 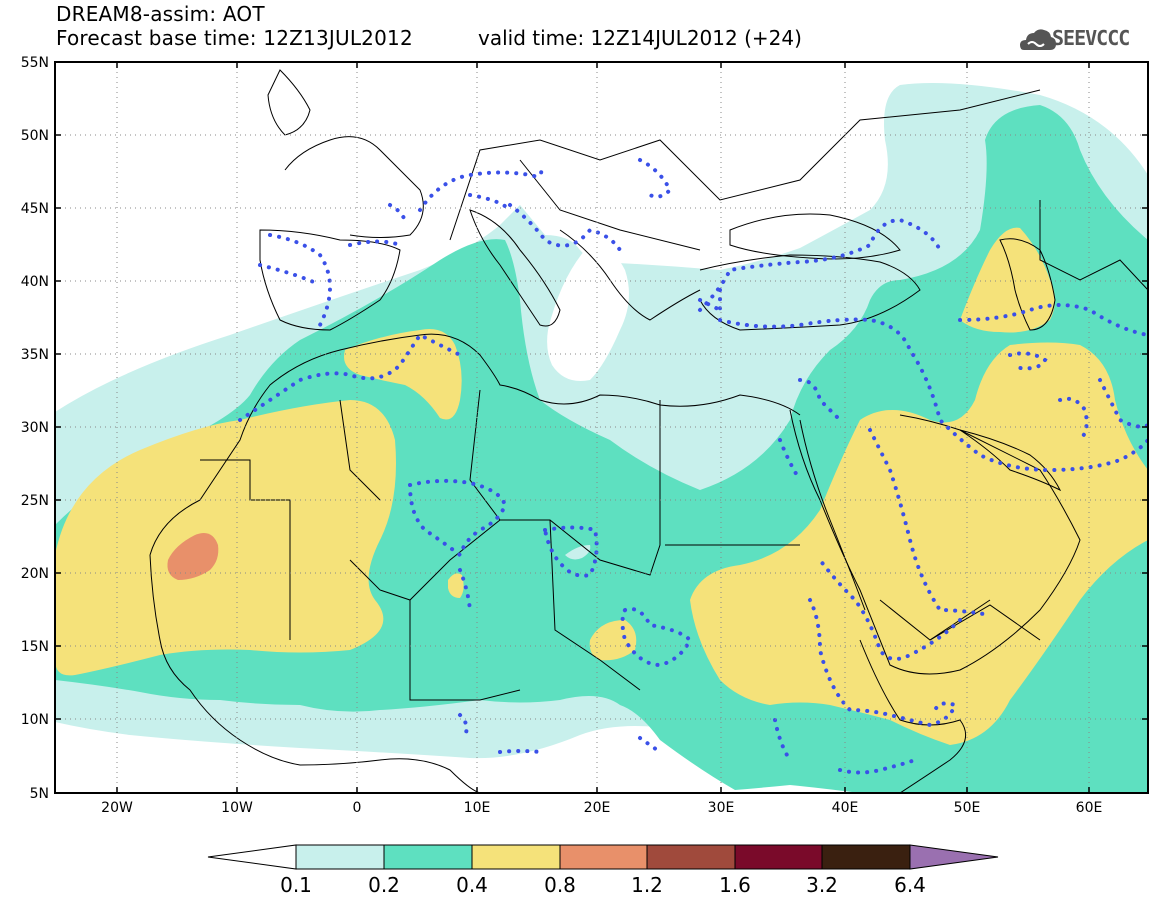 What do you see at coordinates (35, 282) in the screenshot?
I see `lat-label: 40N` at bounding box center [35, 282].